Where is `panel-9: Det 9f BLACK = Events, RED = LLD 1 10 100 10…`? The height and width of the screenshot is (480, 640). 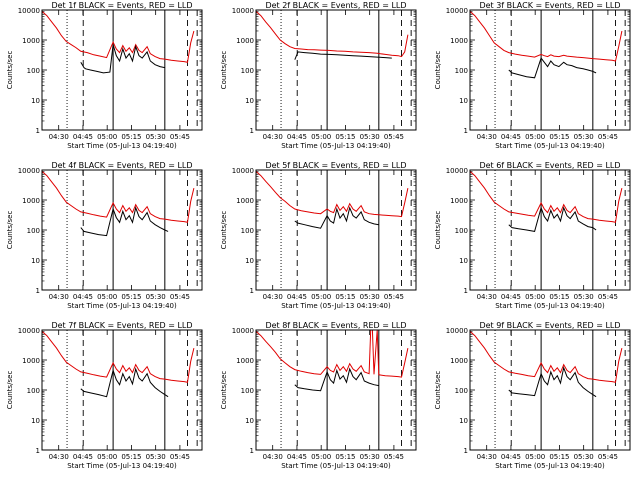
panel-9: Det 9f BLACK = Events, RED = LLD 1 10 100 10… is located at coordinates (532, 395).